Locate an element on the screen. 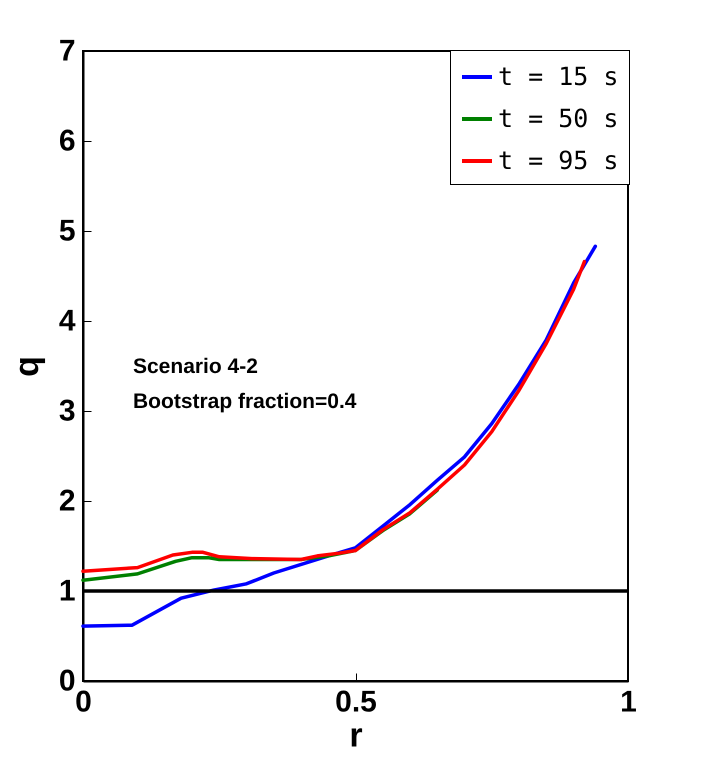 Image resolution: width=702 pixels, height=765 pixels. legend-label: t = 15 s is located at coordinates (558, 76).